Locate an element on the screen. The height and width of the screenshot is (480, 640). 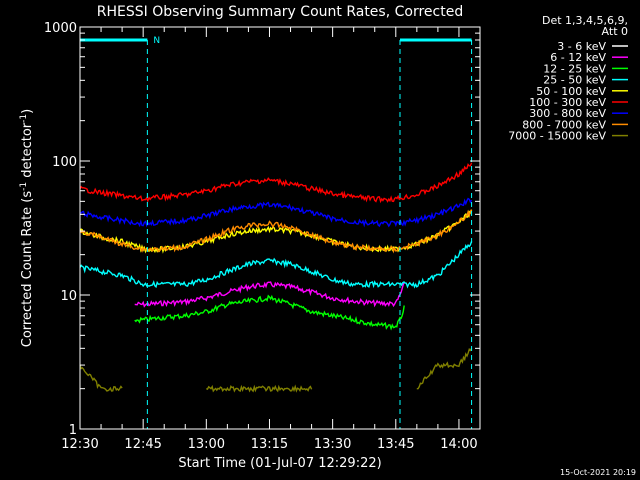
y-axis-label-sup2: -1 is located at coordinates (24, 118).